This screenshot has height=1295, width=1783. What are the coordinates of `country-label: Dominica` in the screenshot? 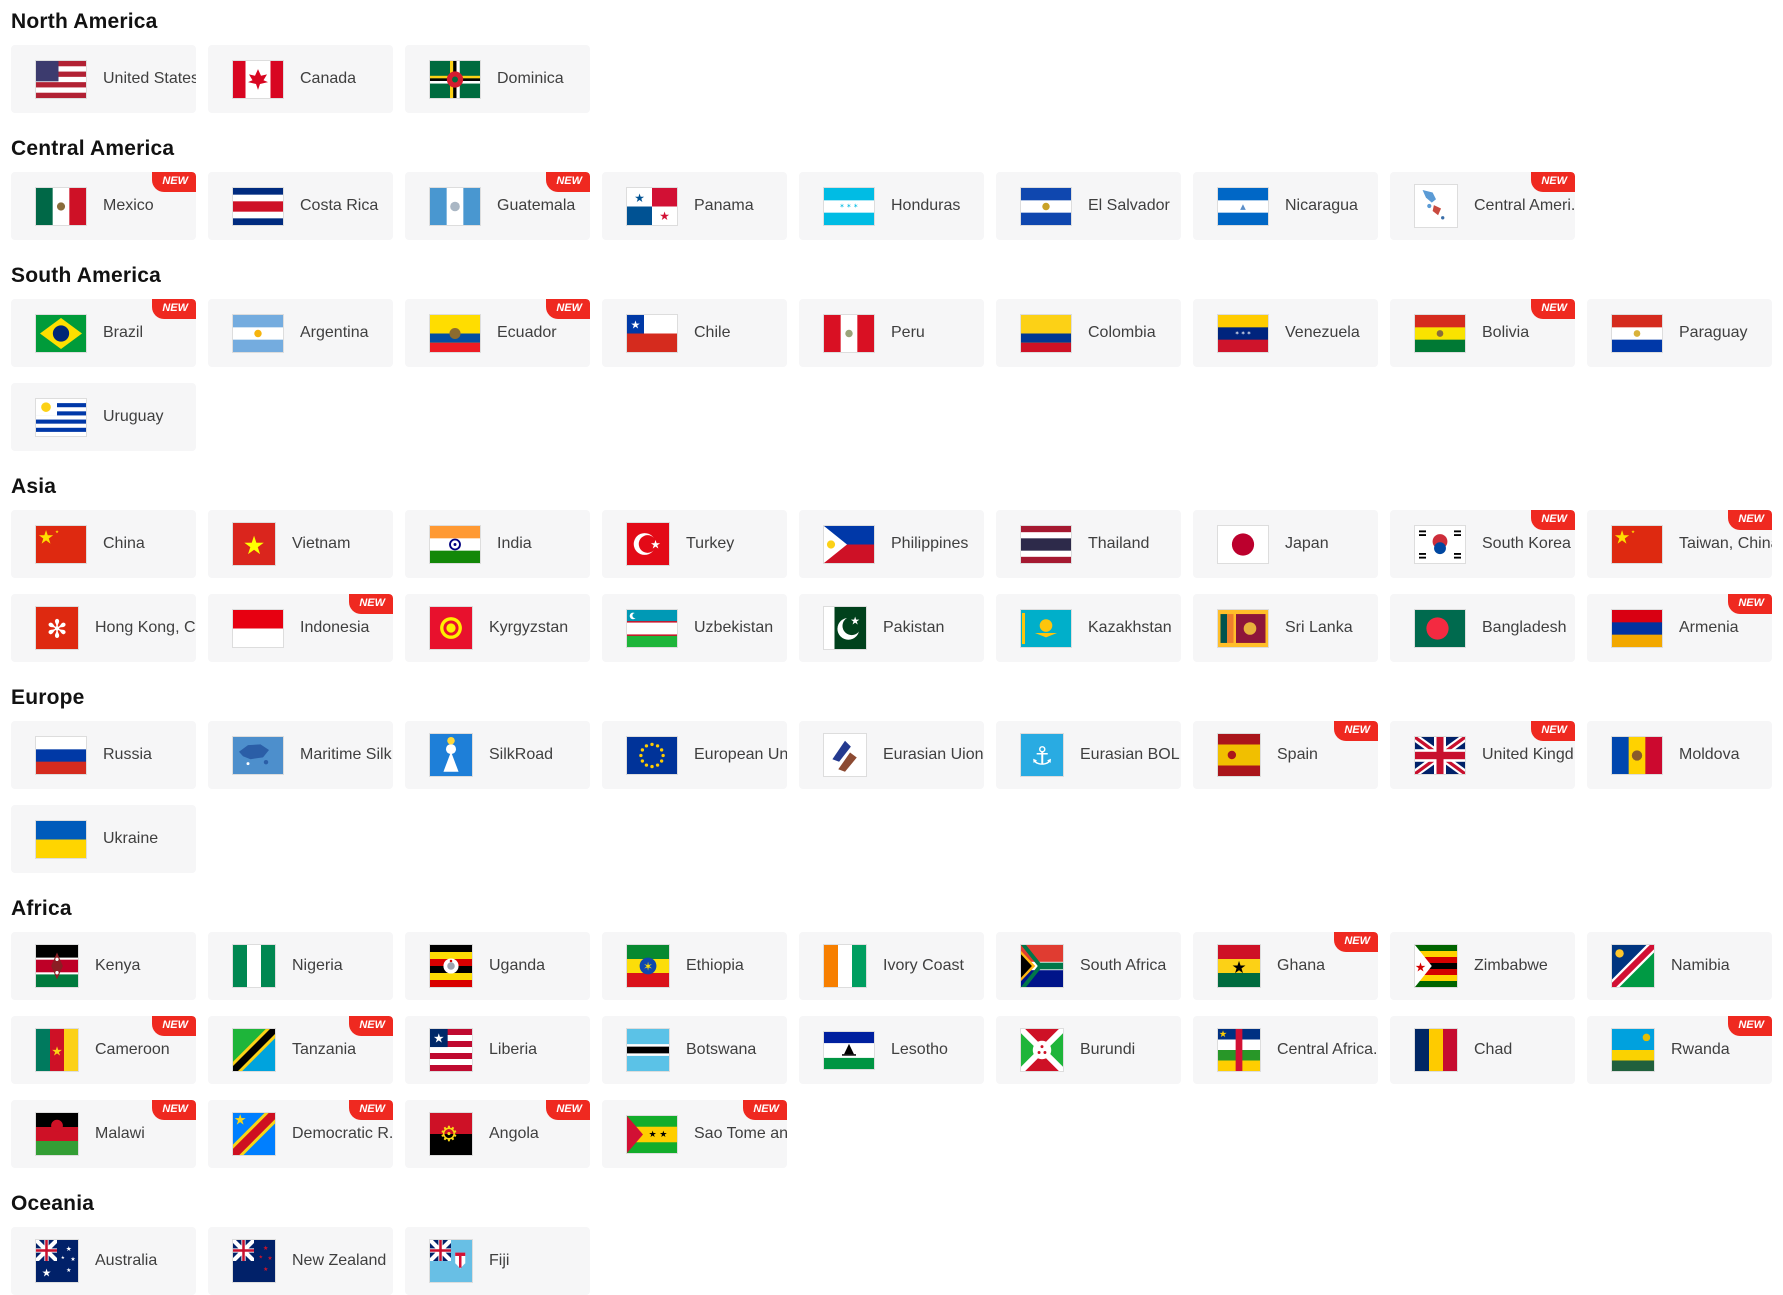 It's located at (530, 78).